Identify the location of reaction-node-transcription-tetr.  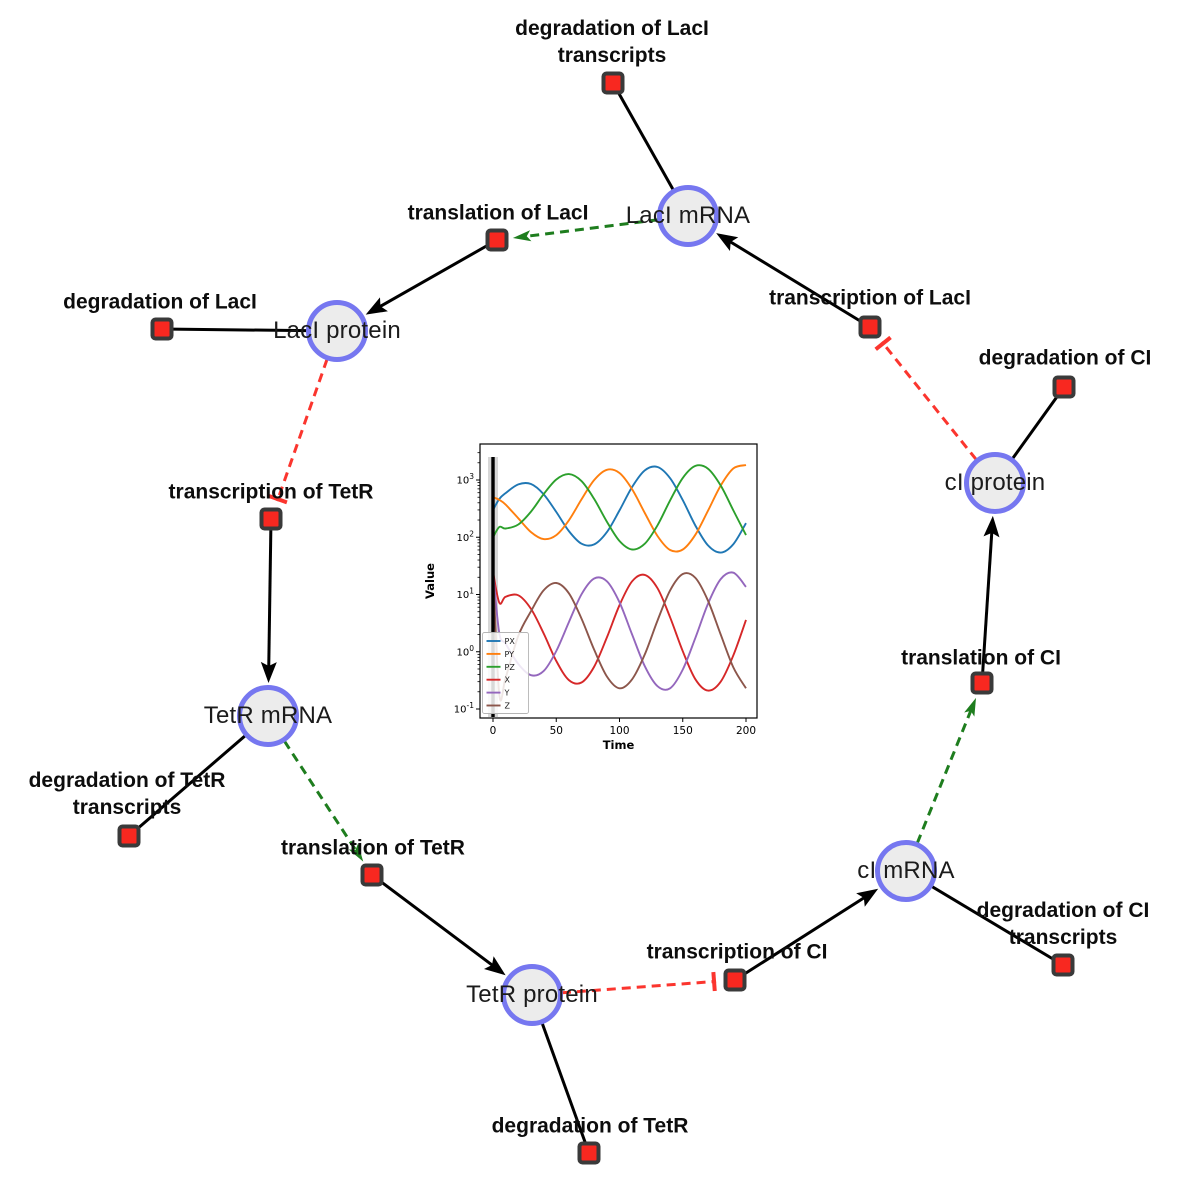
(271, 519).